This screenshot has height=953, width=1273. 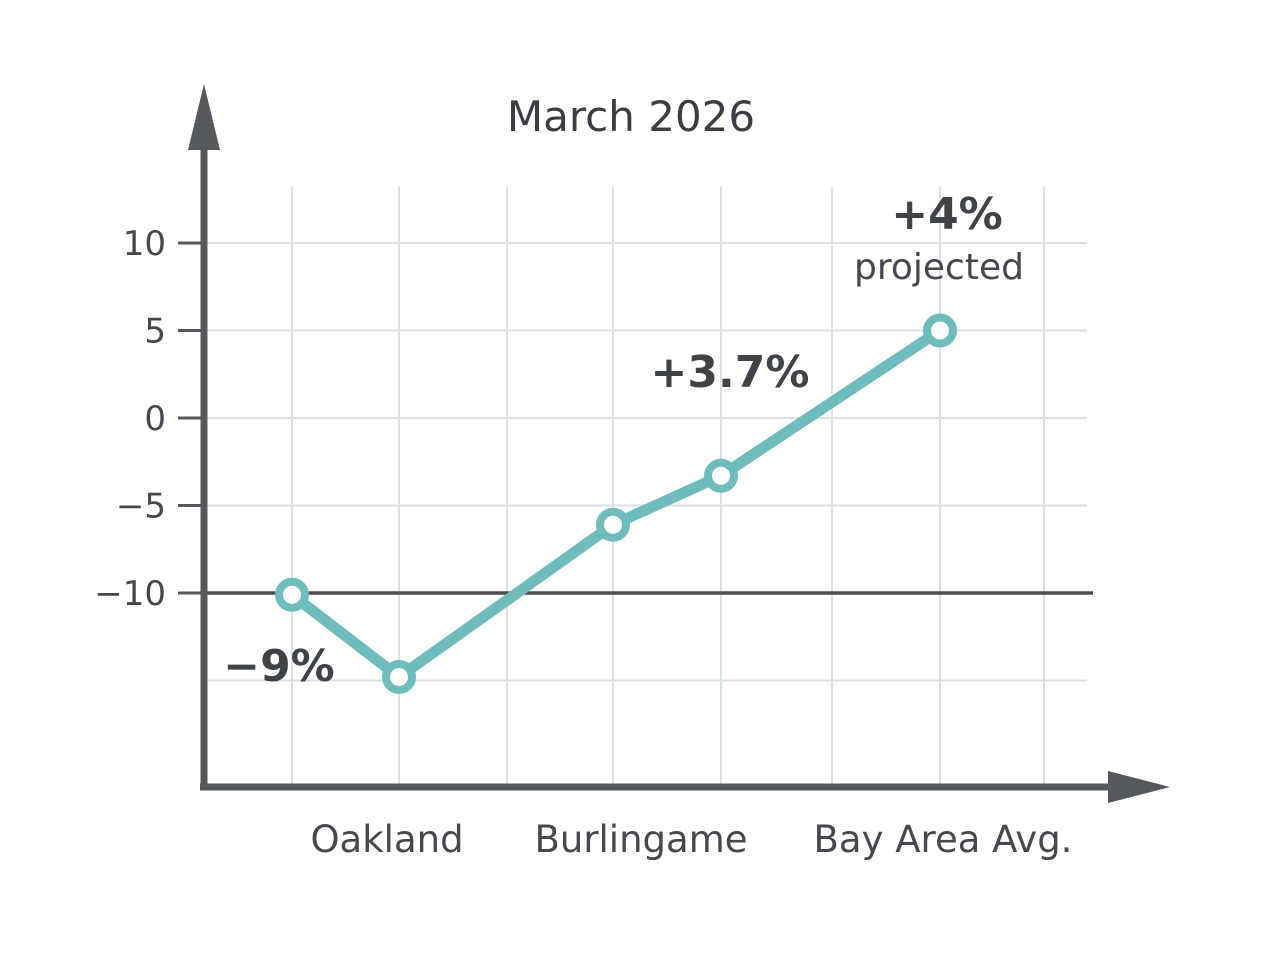 I want to click on y-tick-labels: 10 5 0 −5 −10, so click(x=148, y=419).